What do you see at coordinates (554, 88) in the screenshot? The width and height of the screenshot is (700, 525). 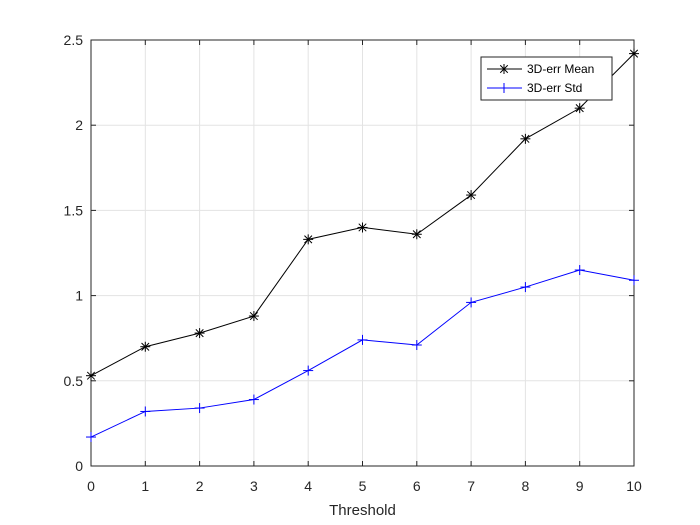 I see `legend-label: 3D-err Std` at bounding box center [554, 88].